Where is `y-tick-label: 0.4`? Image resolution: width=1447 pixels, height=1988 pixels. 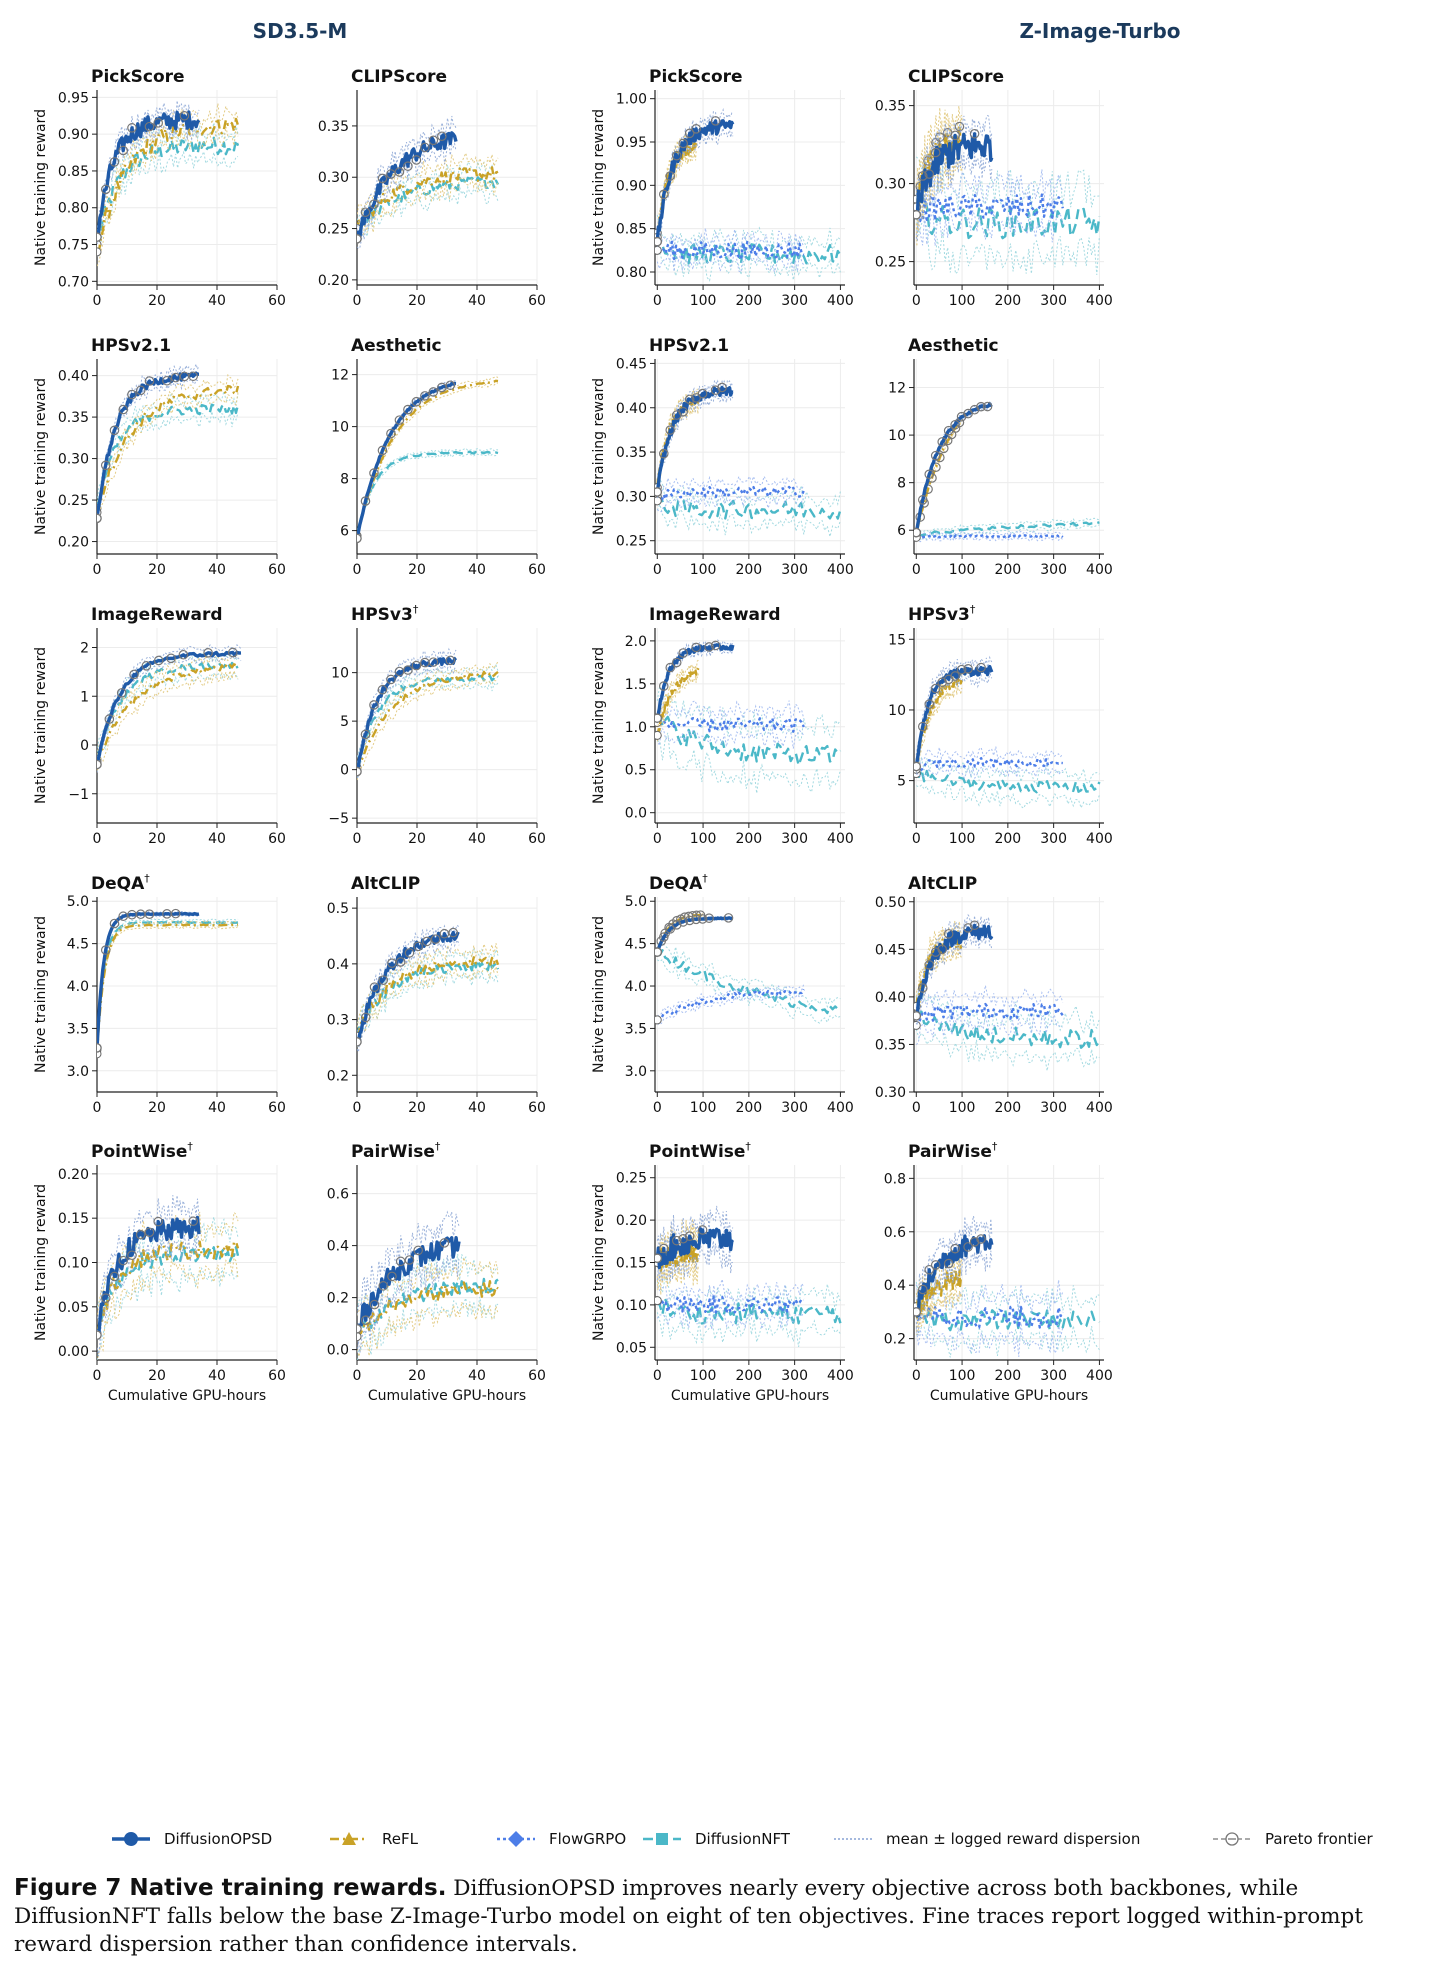
y-tick-label: 0.4 is located at coordinates (338, 1247).